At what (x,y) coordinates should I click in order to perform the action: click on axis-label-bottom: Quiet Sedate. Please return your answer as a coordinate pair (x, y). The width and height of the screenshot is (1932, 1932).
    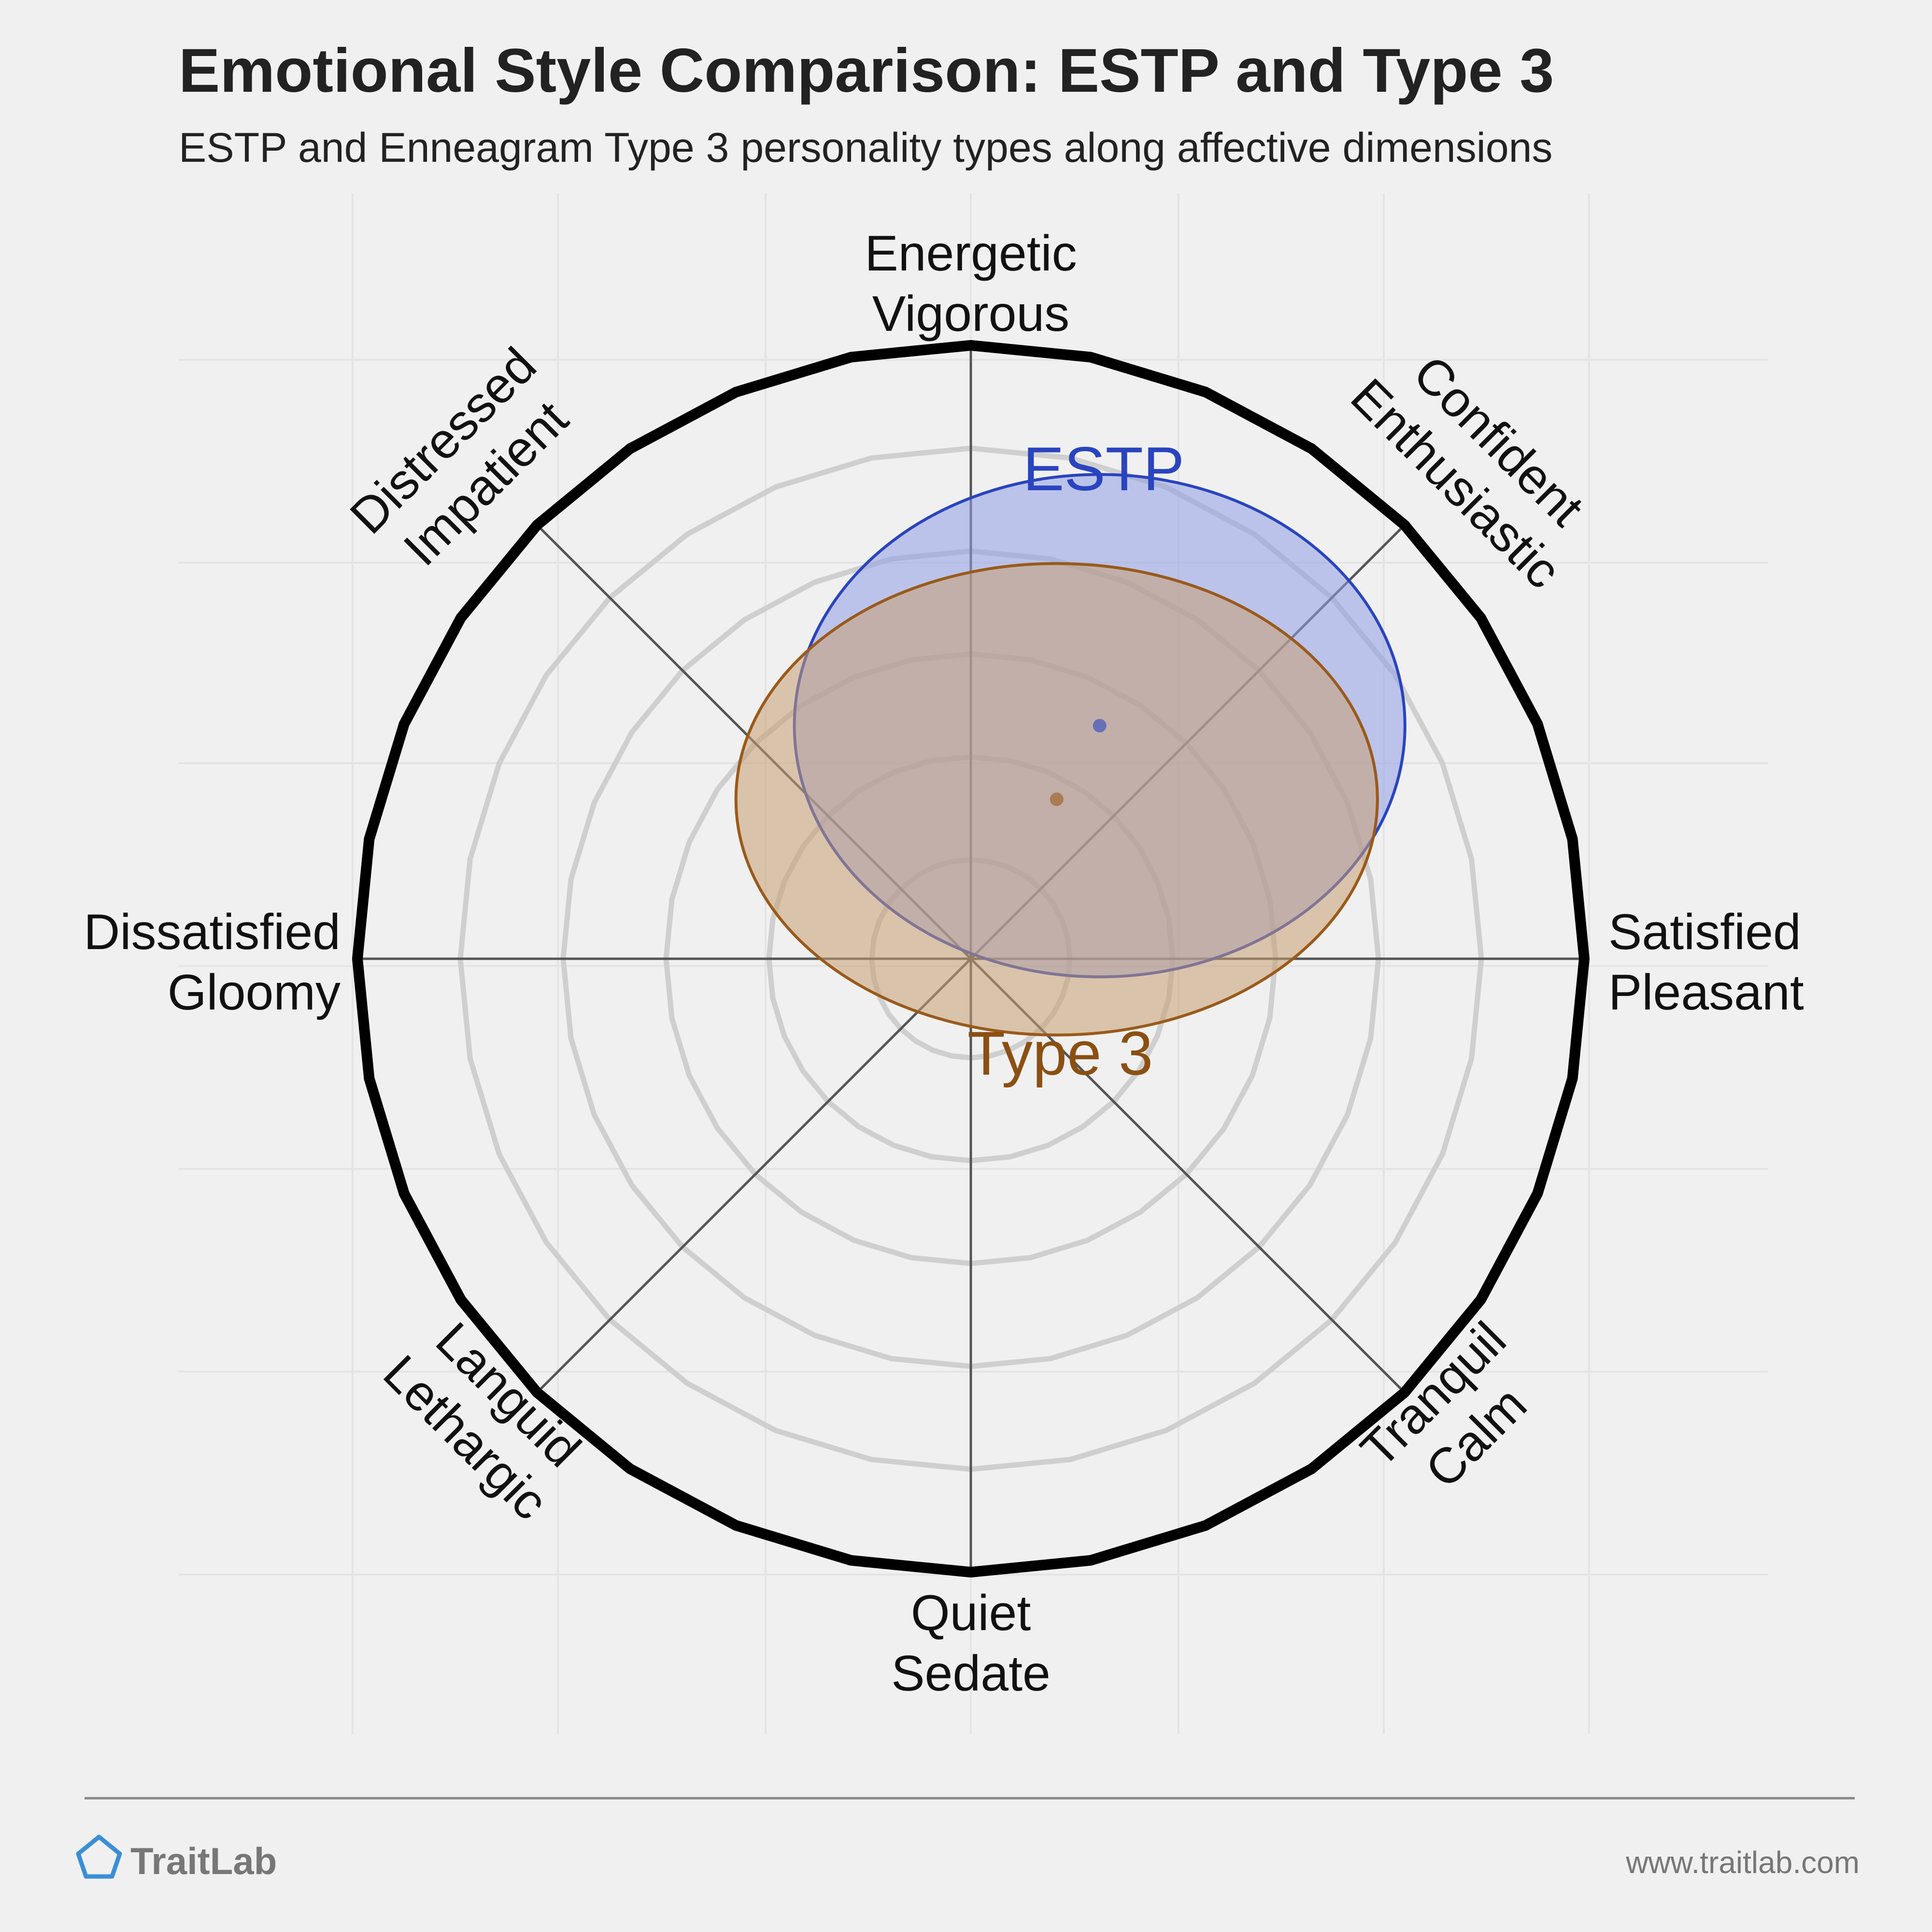
    Looking at the image, I should click on (971, 1643).